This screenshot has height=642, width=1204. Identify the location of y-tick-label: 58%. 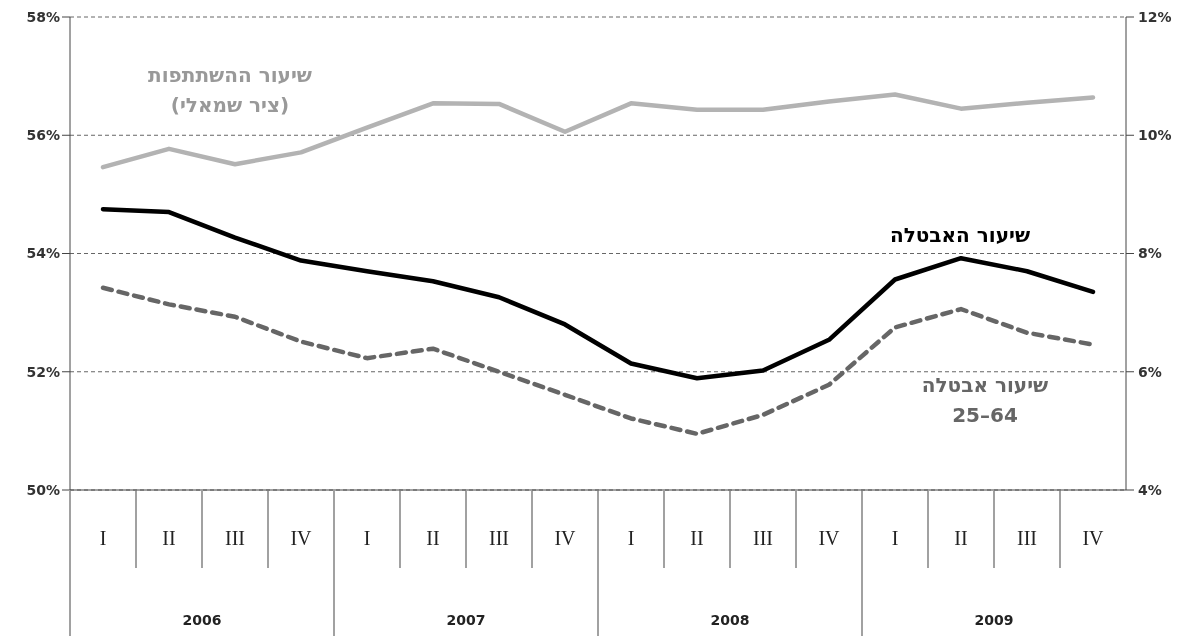
(43, 16).